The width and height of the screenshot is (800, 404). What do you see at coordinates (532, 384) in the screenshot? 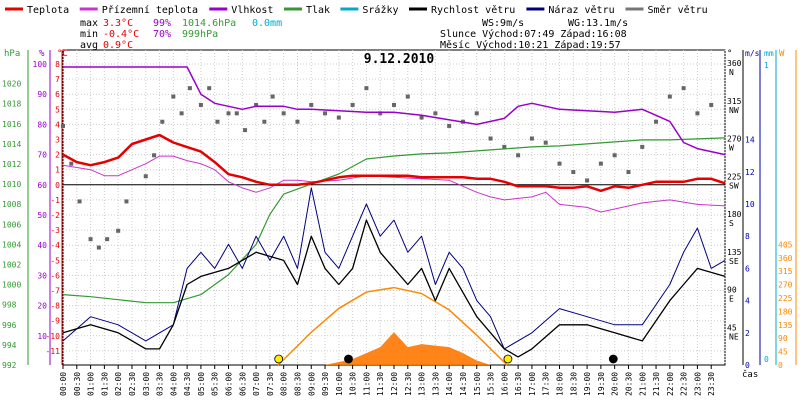
I see `tick-time: 17:00` at bounding box center [532, 384].